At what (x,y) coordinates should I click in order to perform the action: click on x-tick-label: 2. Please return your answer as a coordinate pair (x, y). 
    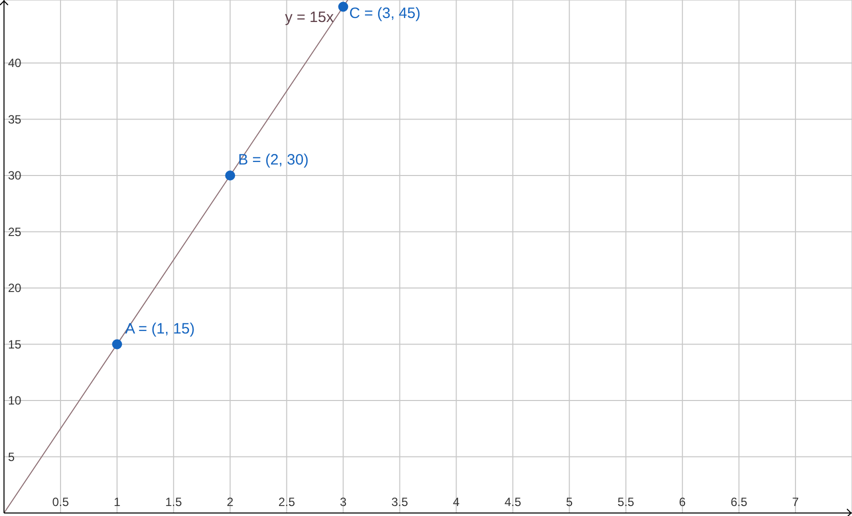
    Looking at the image, I should click on (230, 502).